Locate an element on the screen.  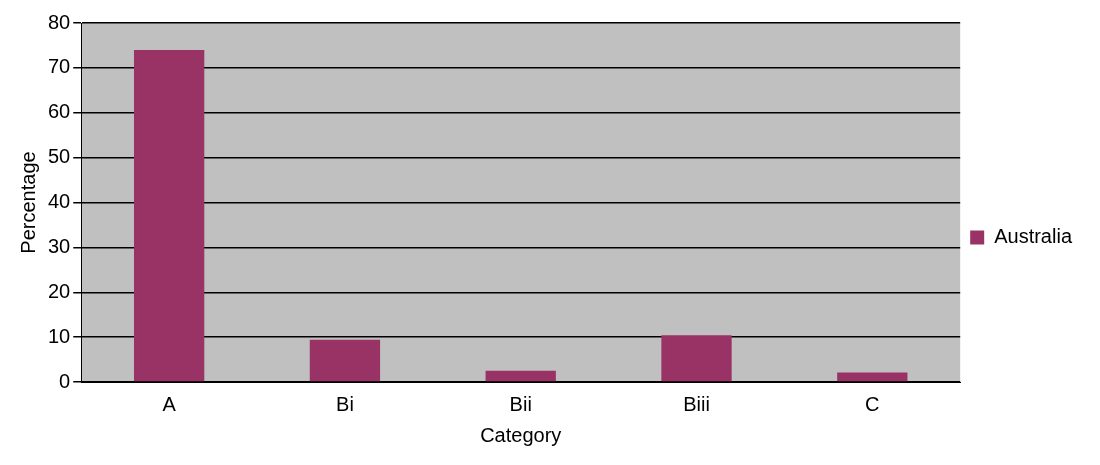
y-tick-label: 50 is located at coordinates (59, 156).